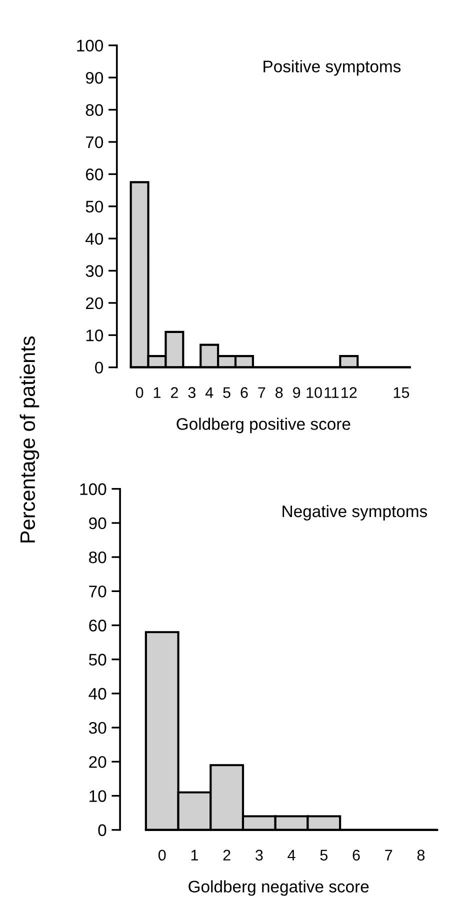 This screenshot has height=907, width=453. What do you see at coordinates (349, 392) in the screenshot?
I see `x-tick-label: 12` at bounding box center [349, 392].